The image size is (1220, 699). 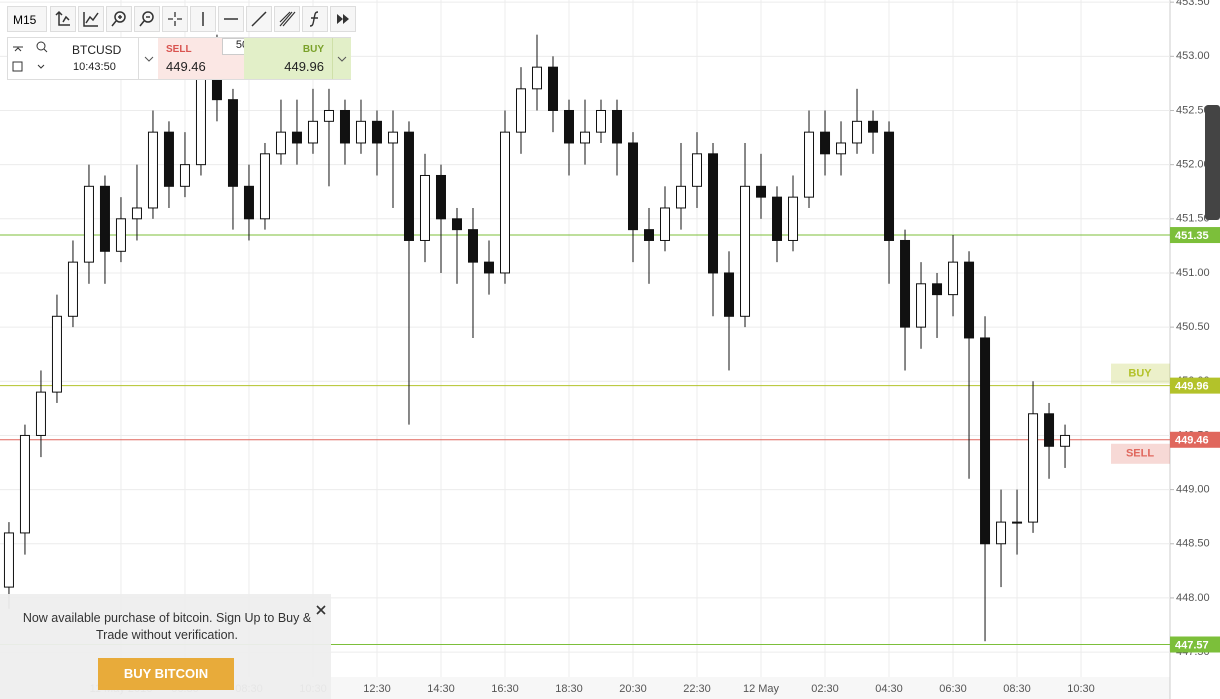 What do you see at coordinates (315, 19) in the screenshot?
I see `function-button` at bounding box center [315, 19].